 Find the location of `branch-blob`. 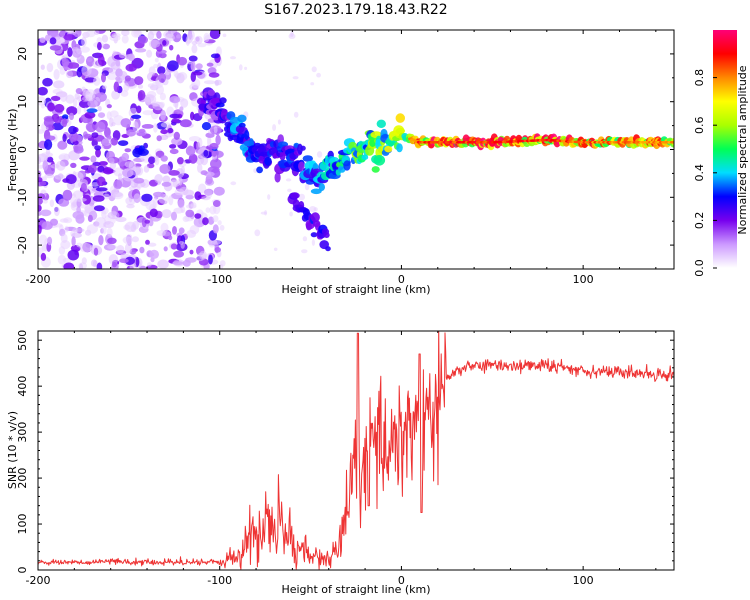

branch-blob is located at coordinates (328, 249).